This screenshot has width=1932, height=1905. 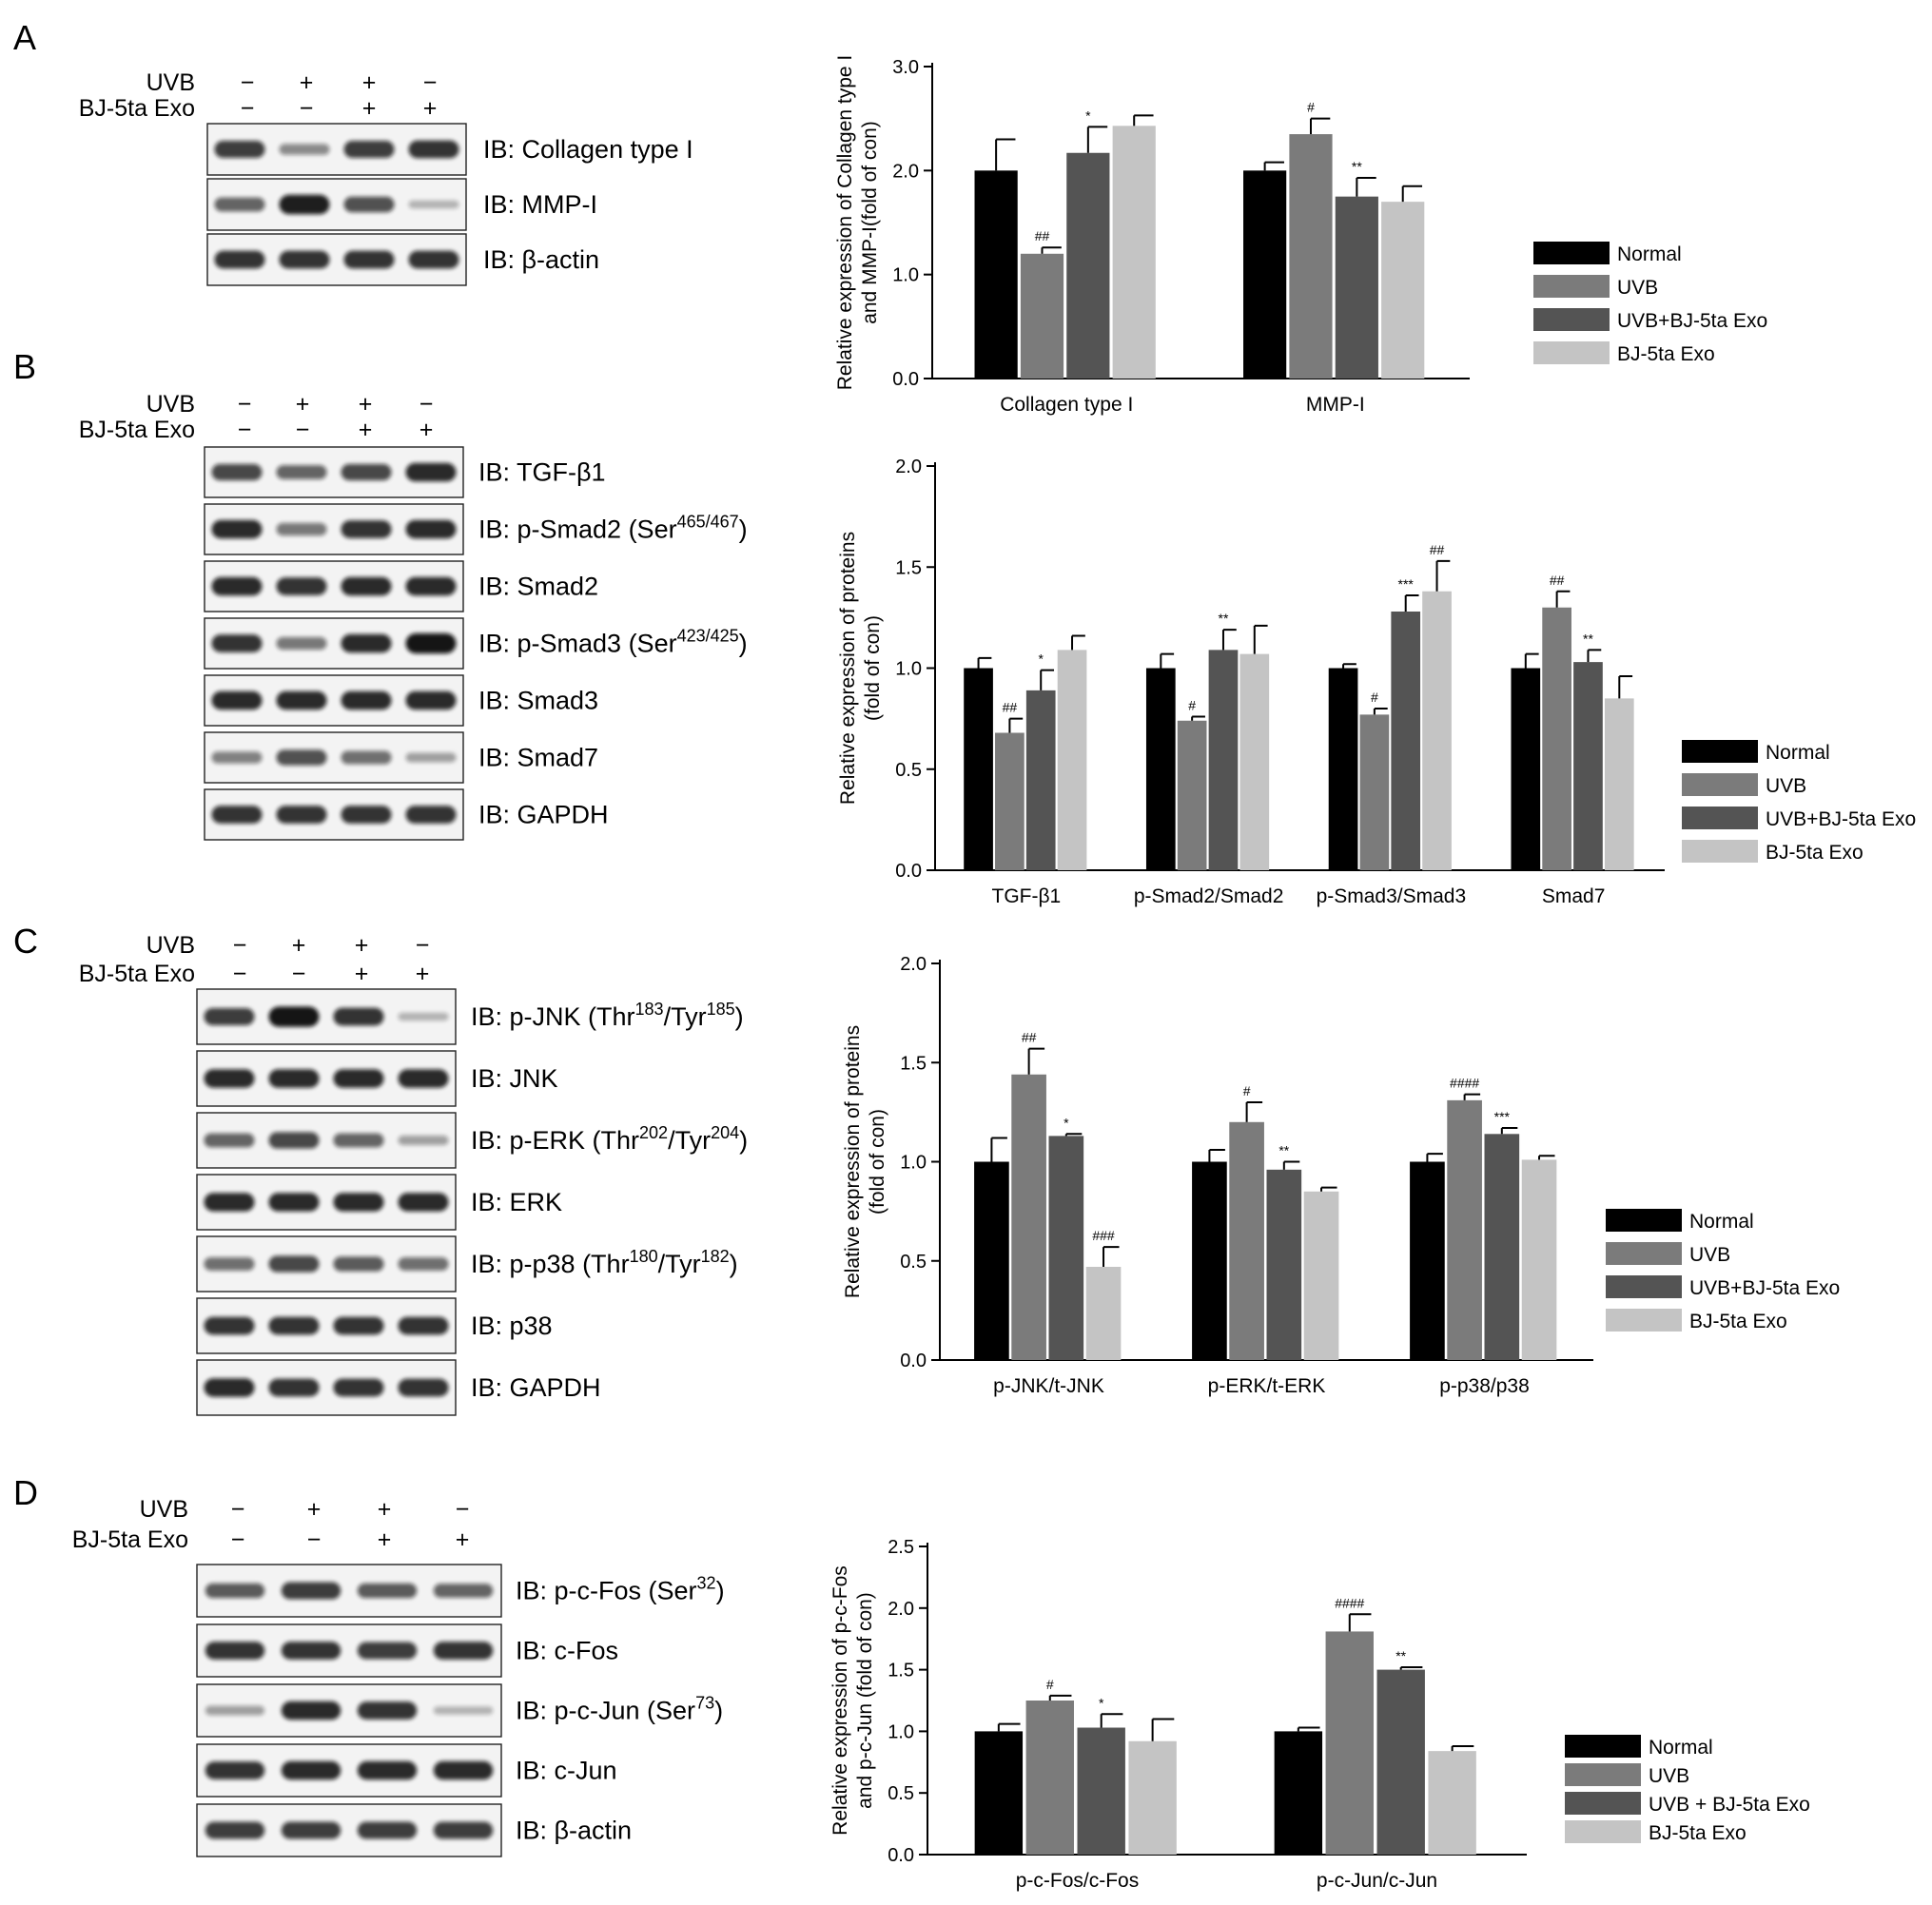 I want to click on blot-label: IB: p-c-Fos (Ser32), so click(x=620, y=1590).